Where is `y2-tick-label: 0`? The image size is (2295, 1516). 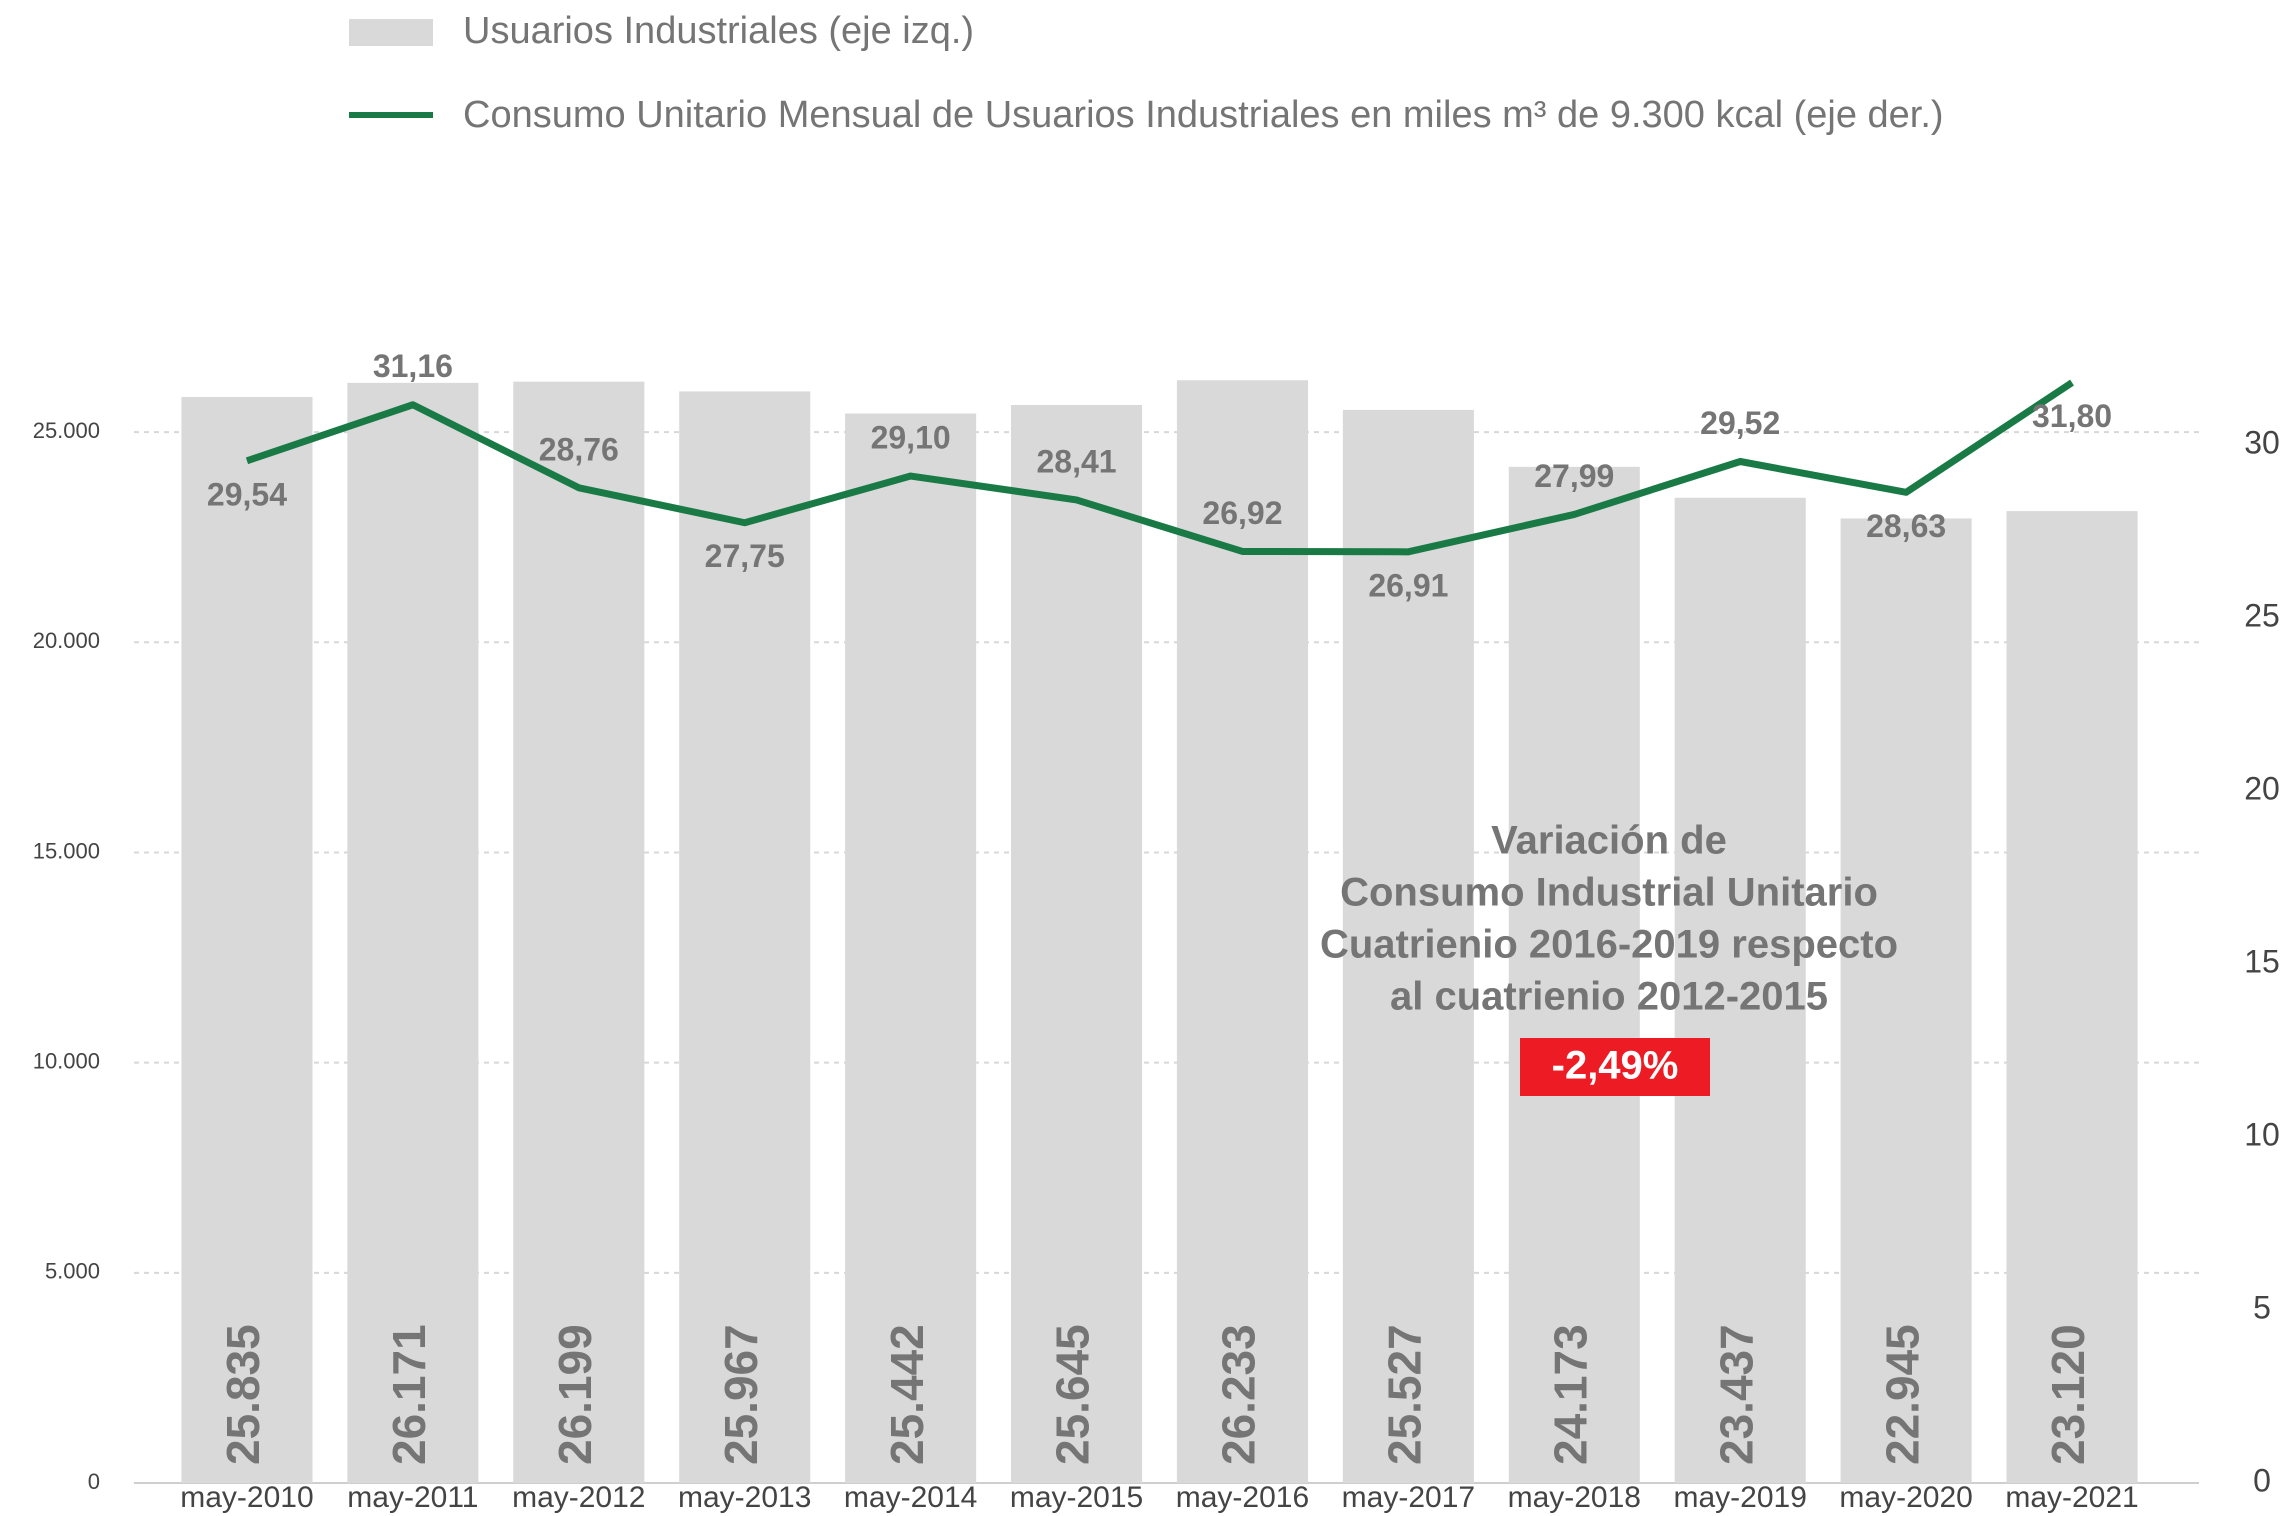
y2-tick-label: 0 is located at coordinates (2262, 1480).